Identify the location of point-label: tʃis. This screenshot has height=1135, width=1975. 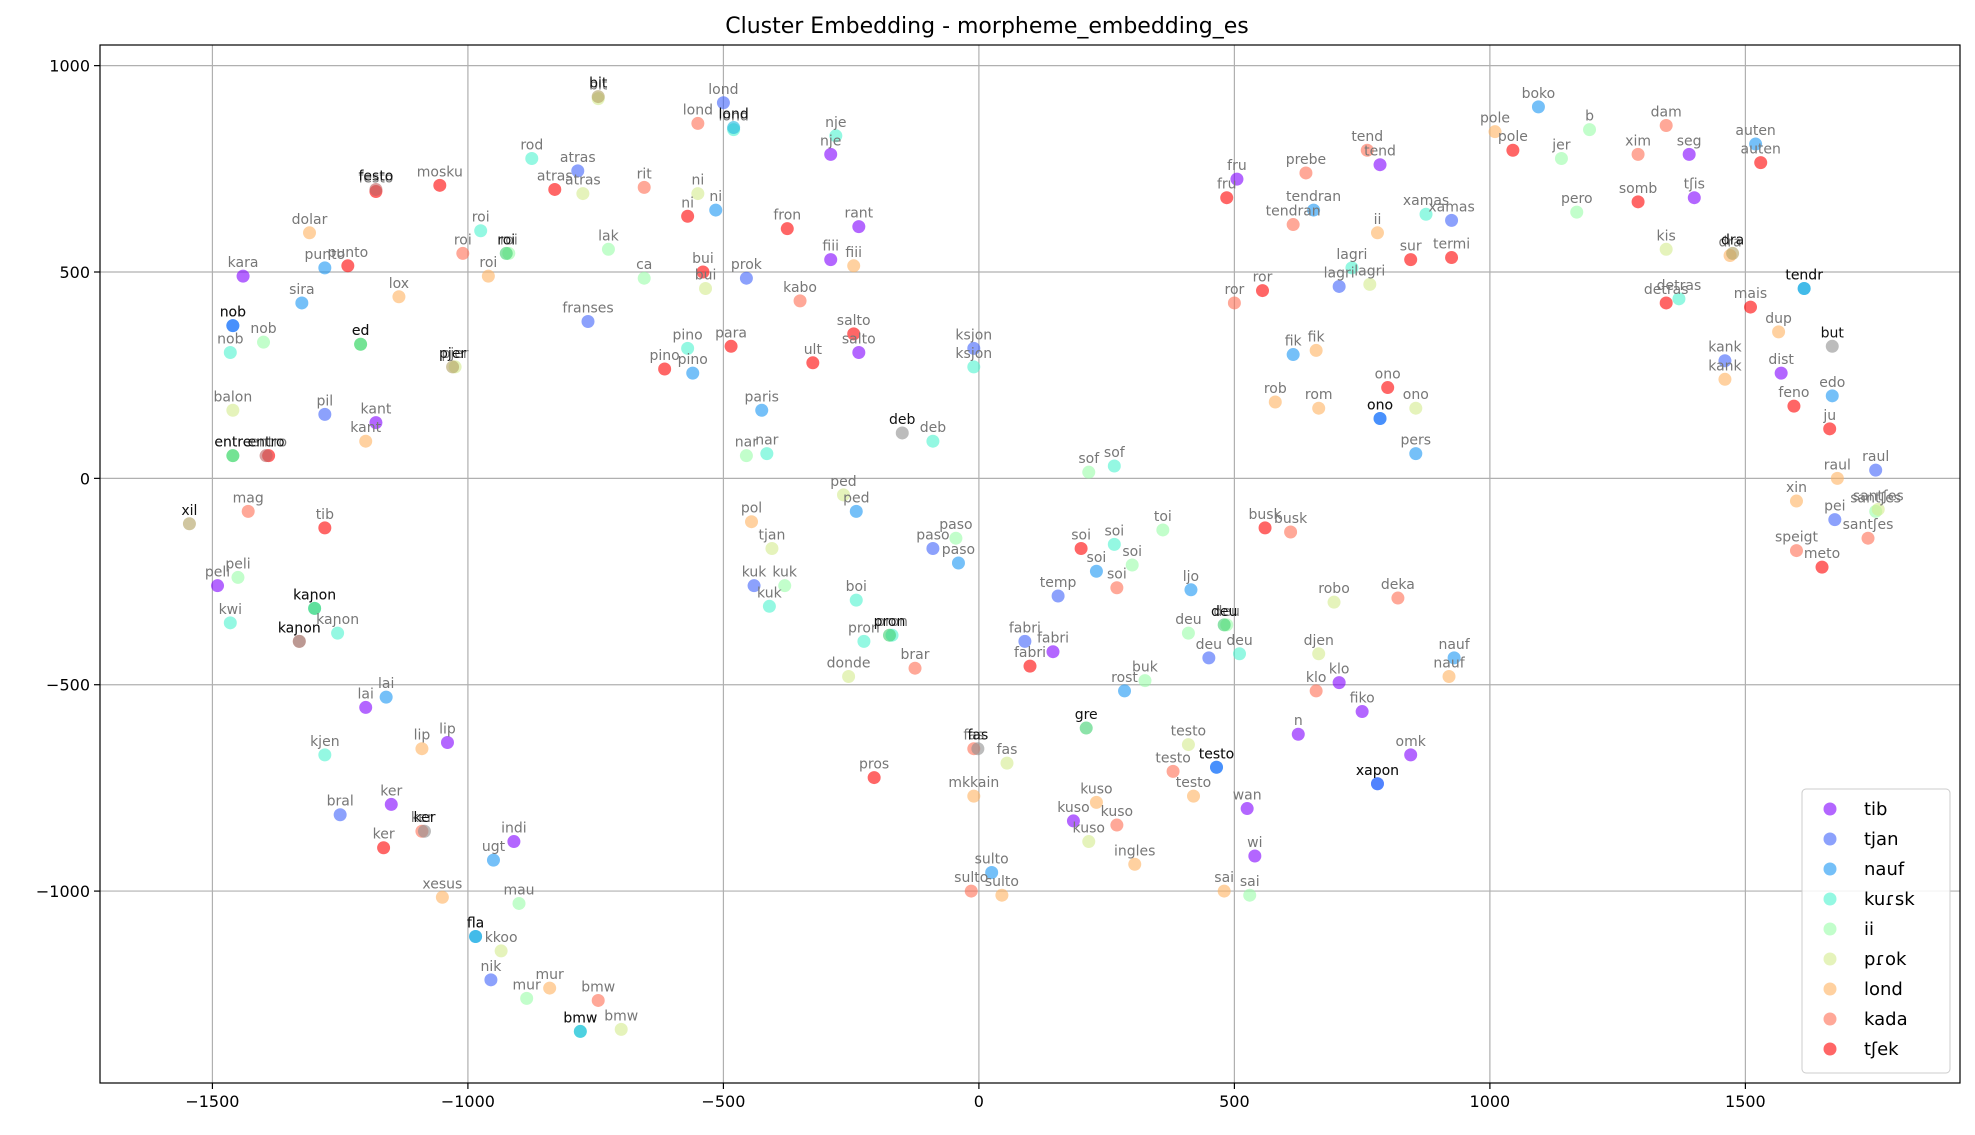
(1694, 185).